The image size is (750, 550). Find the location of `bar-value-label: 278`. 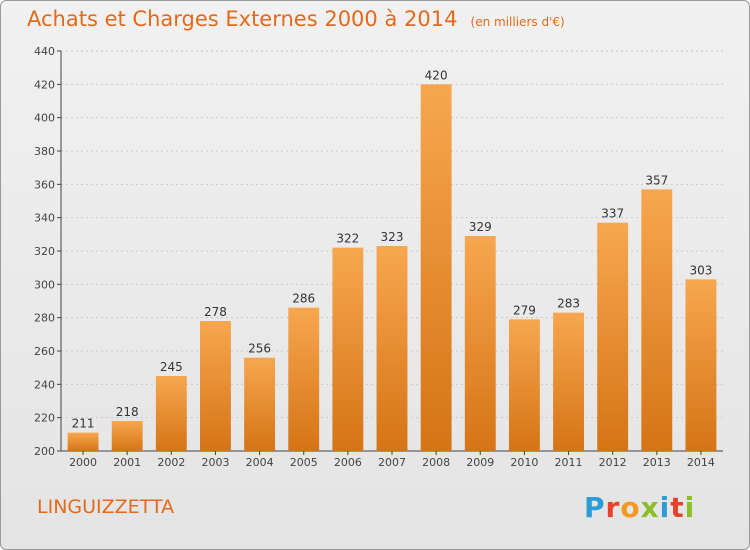

bar-value-label: 278 is located at coordinates (215, 312).